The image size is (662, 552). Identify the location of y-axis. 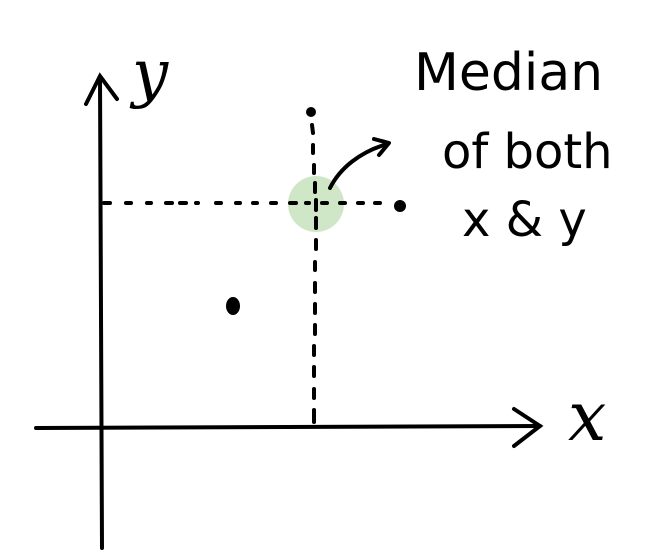
(101, 311).